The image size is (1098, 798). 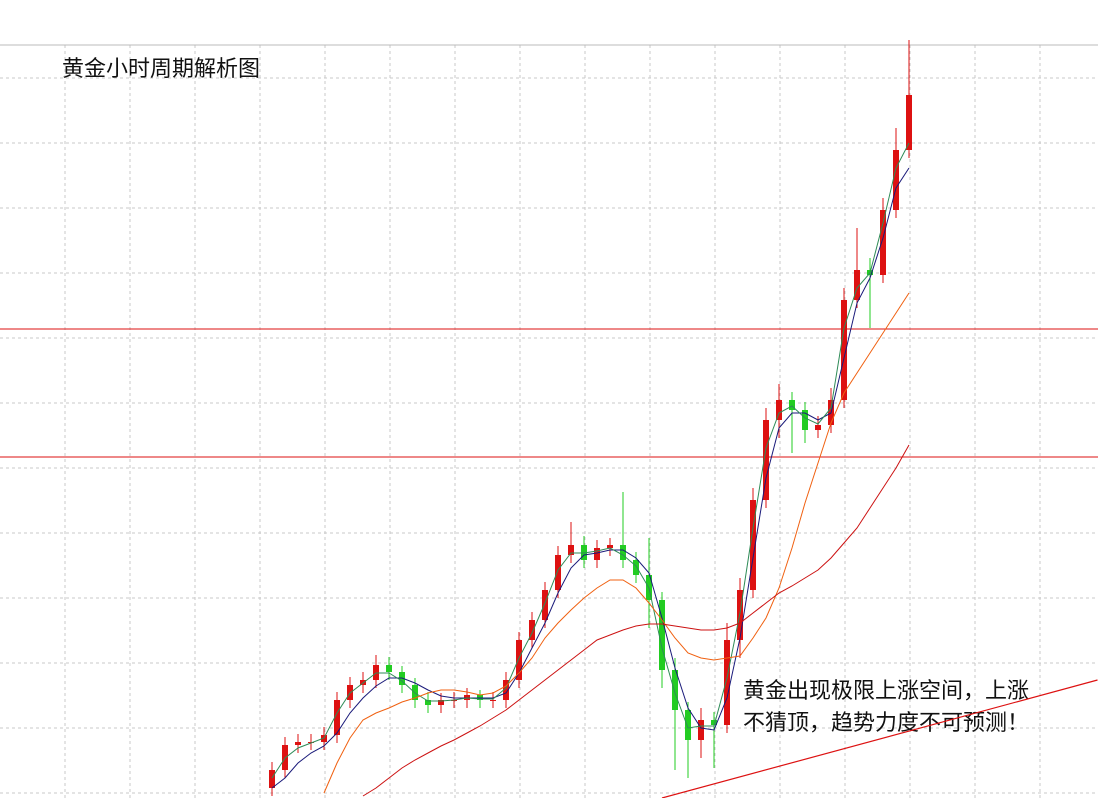 What do you see at coordinates (886, 723) in the screenshot?
I see `annotation: 不猜顶，趋势力度不可预测！` at bounding box center [886, 723].